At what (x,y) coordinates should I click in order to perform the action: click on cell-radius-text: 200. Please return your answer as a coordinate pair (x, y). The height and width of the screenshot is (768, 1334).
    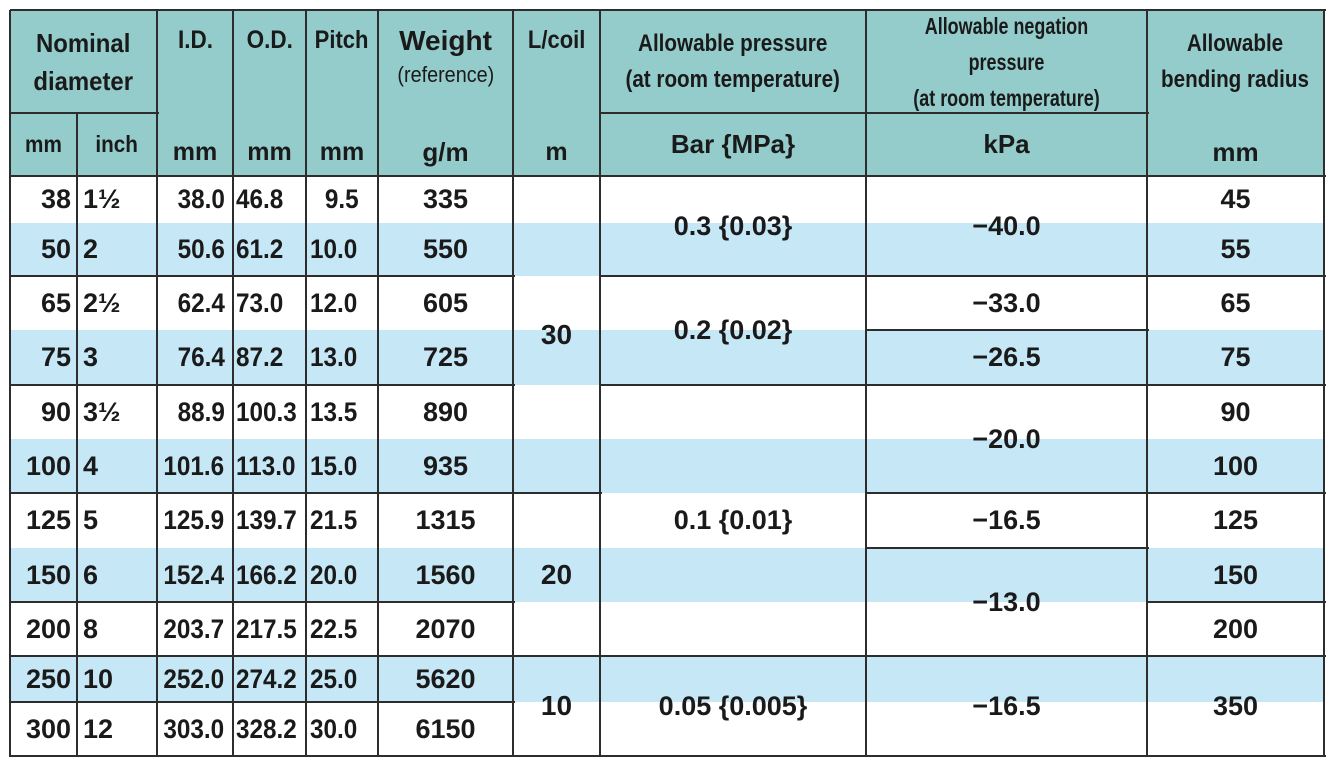
    Looking at the image, I should click on (1235, 628).